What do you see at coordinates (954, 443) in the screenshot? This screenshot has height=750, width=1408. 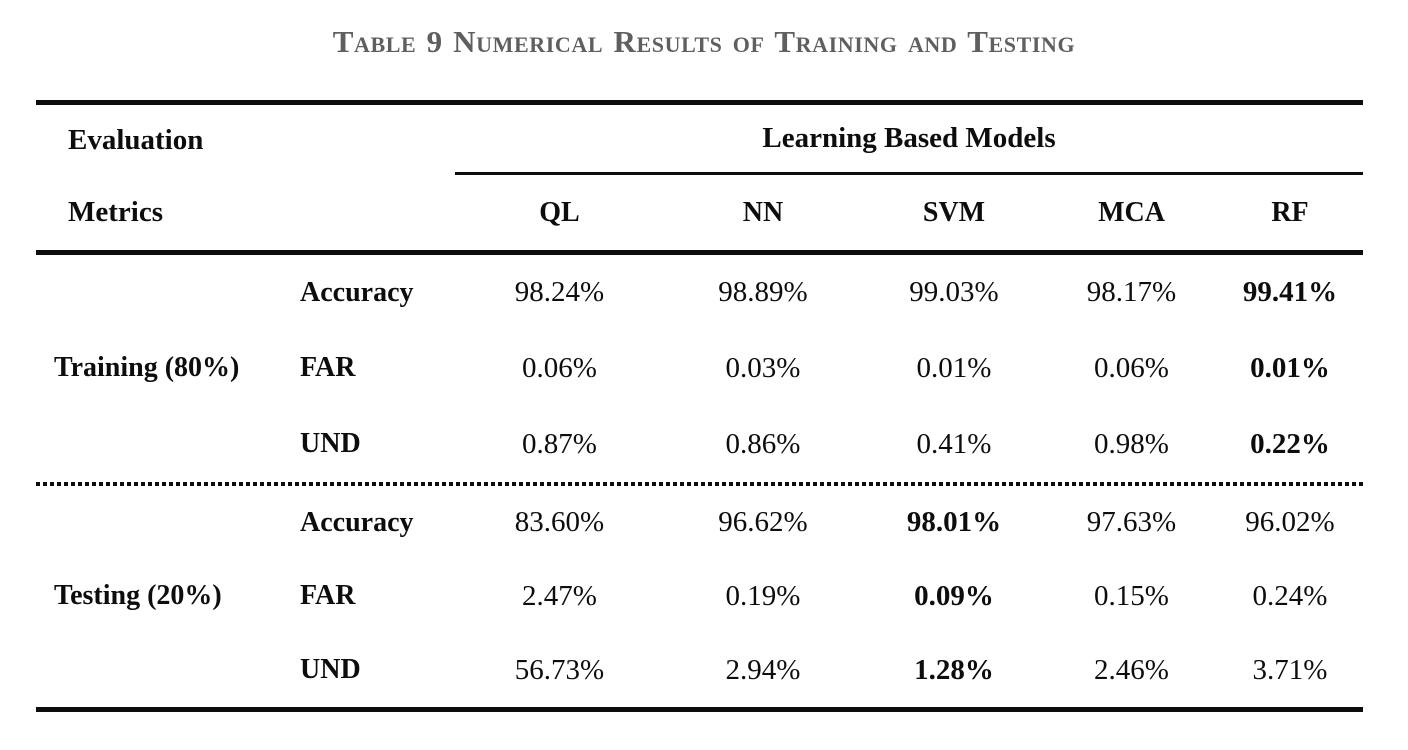 I see `value-cell: 0.41%` at bounding box center [954, 443].